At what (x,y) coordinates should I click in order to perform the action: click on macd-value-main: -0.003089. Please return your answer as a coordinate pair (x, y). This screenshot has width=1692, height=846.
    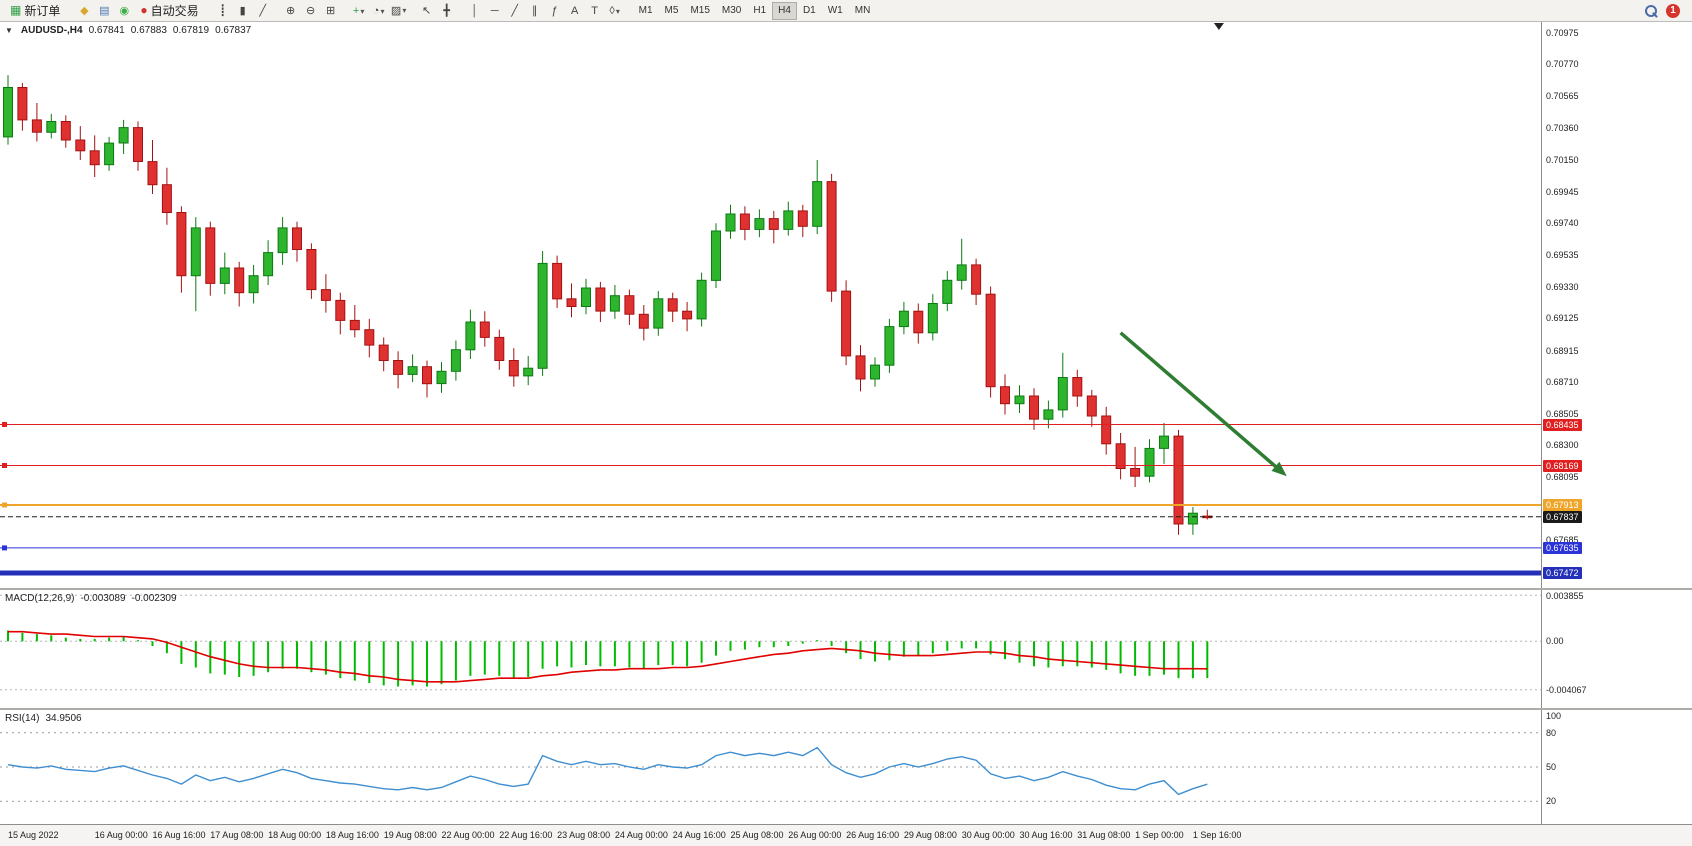
    Looking at the image, I should click on (103, 598).